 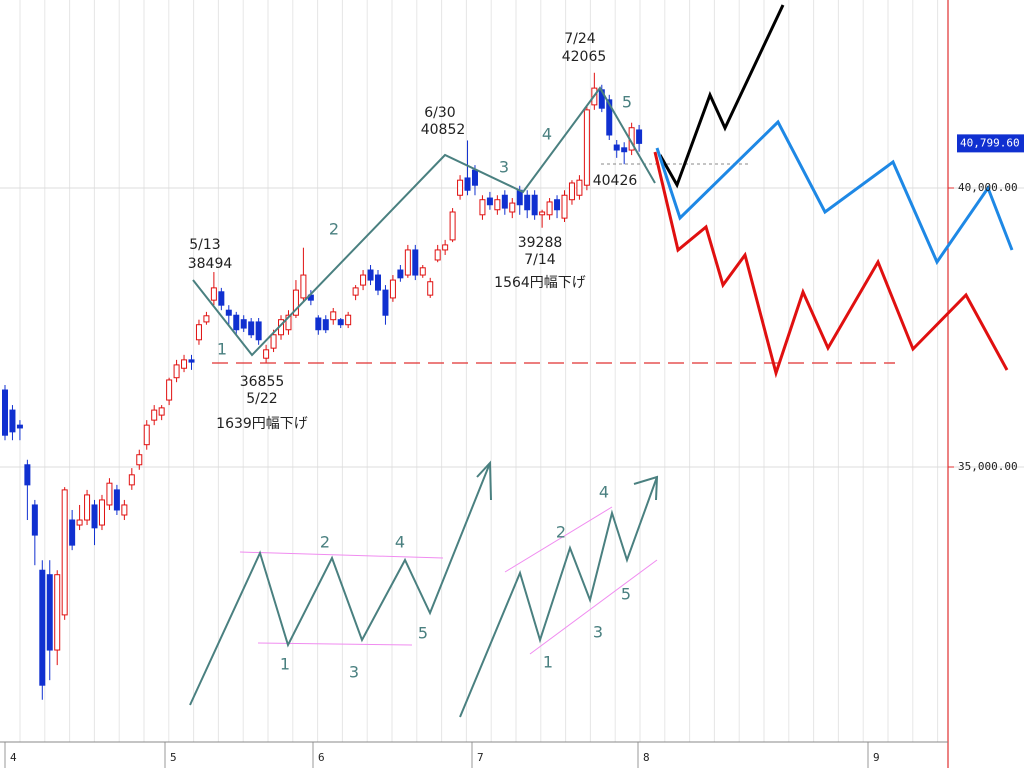 I want to click on annotation: 1639円幅下げ, so click(x=262, y=424).